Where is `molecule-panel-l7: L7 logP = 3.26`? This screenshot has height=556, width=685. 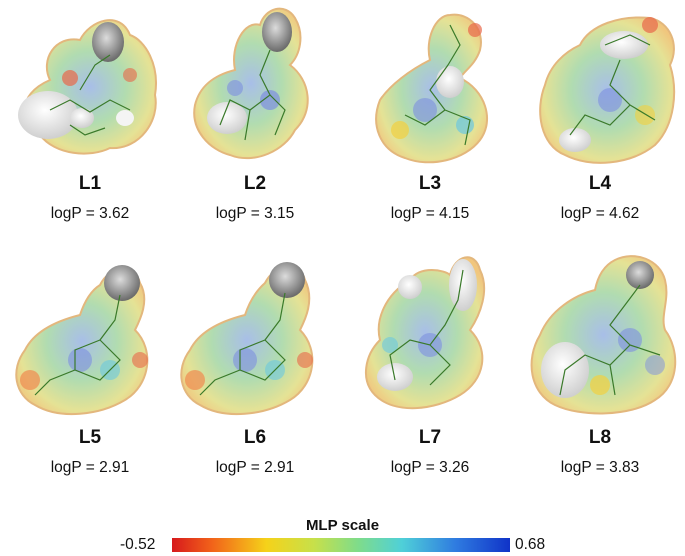
molecule-panel-l7: L7 logP = 3.26 is located at coordinates (430, 370).